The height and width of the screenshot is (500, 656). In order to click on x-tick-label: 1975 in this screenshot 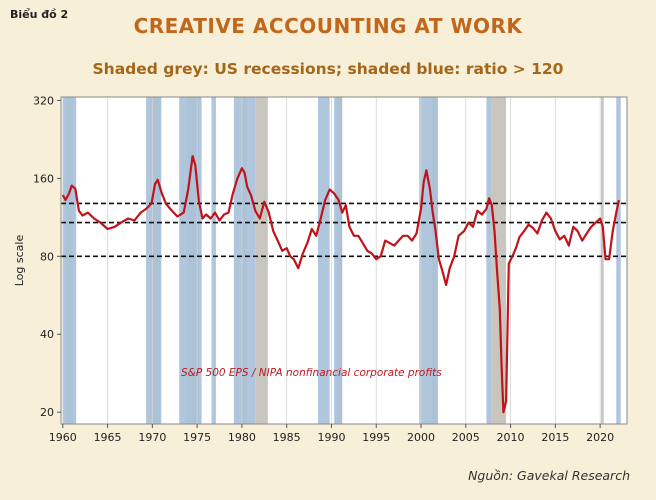, I will do `click(197, 437)`.